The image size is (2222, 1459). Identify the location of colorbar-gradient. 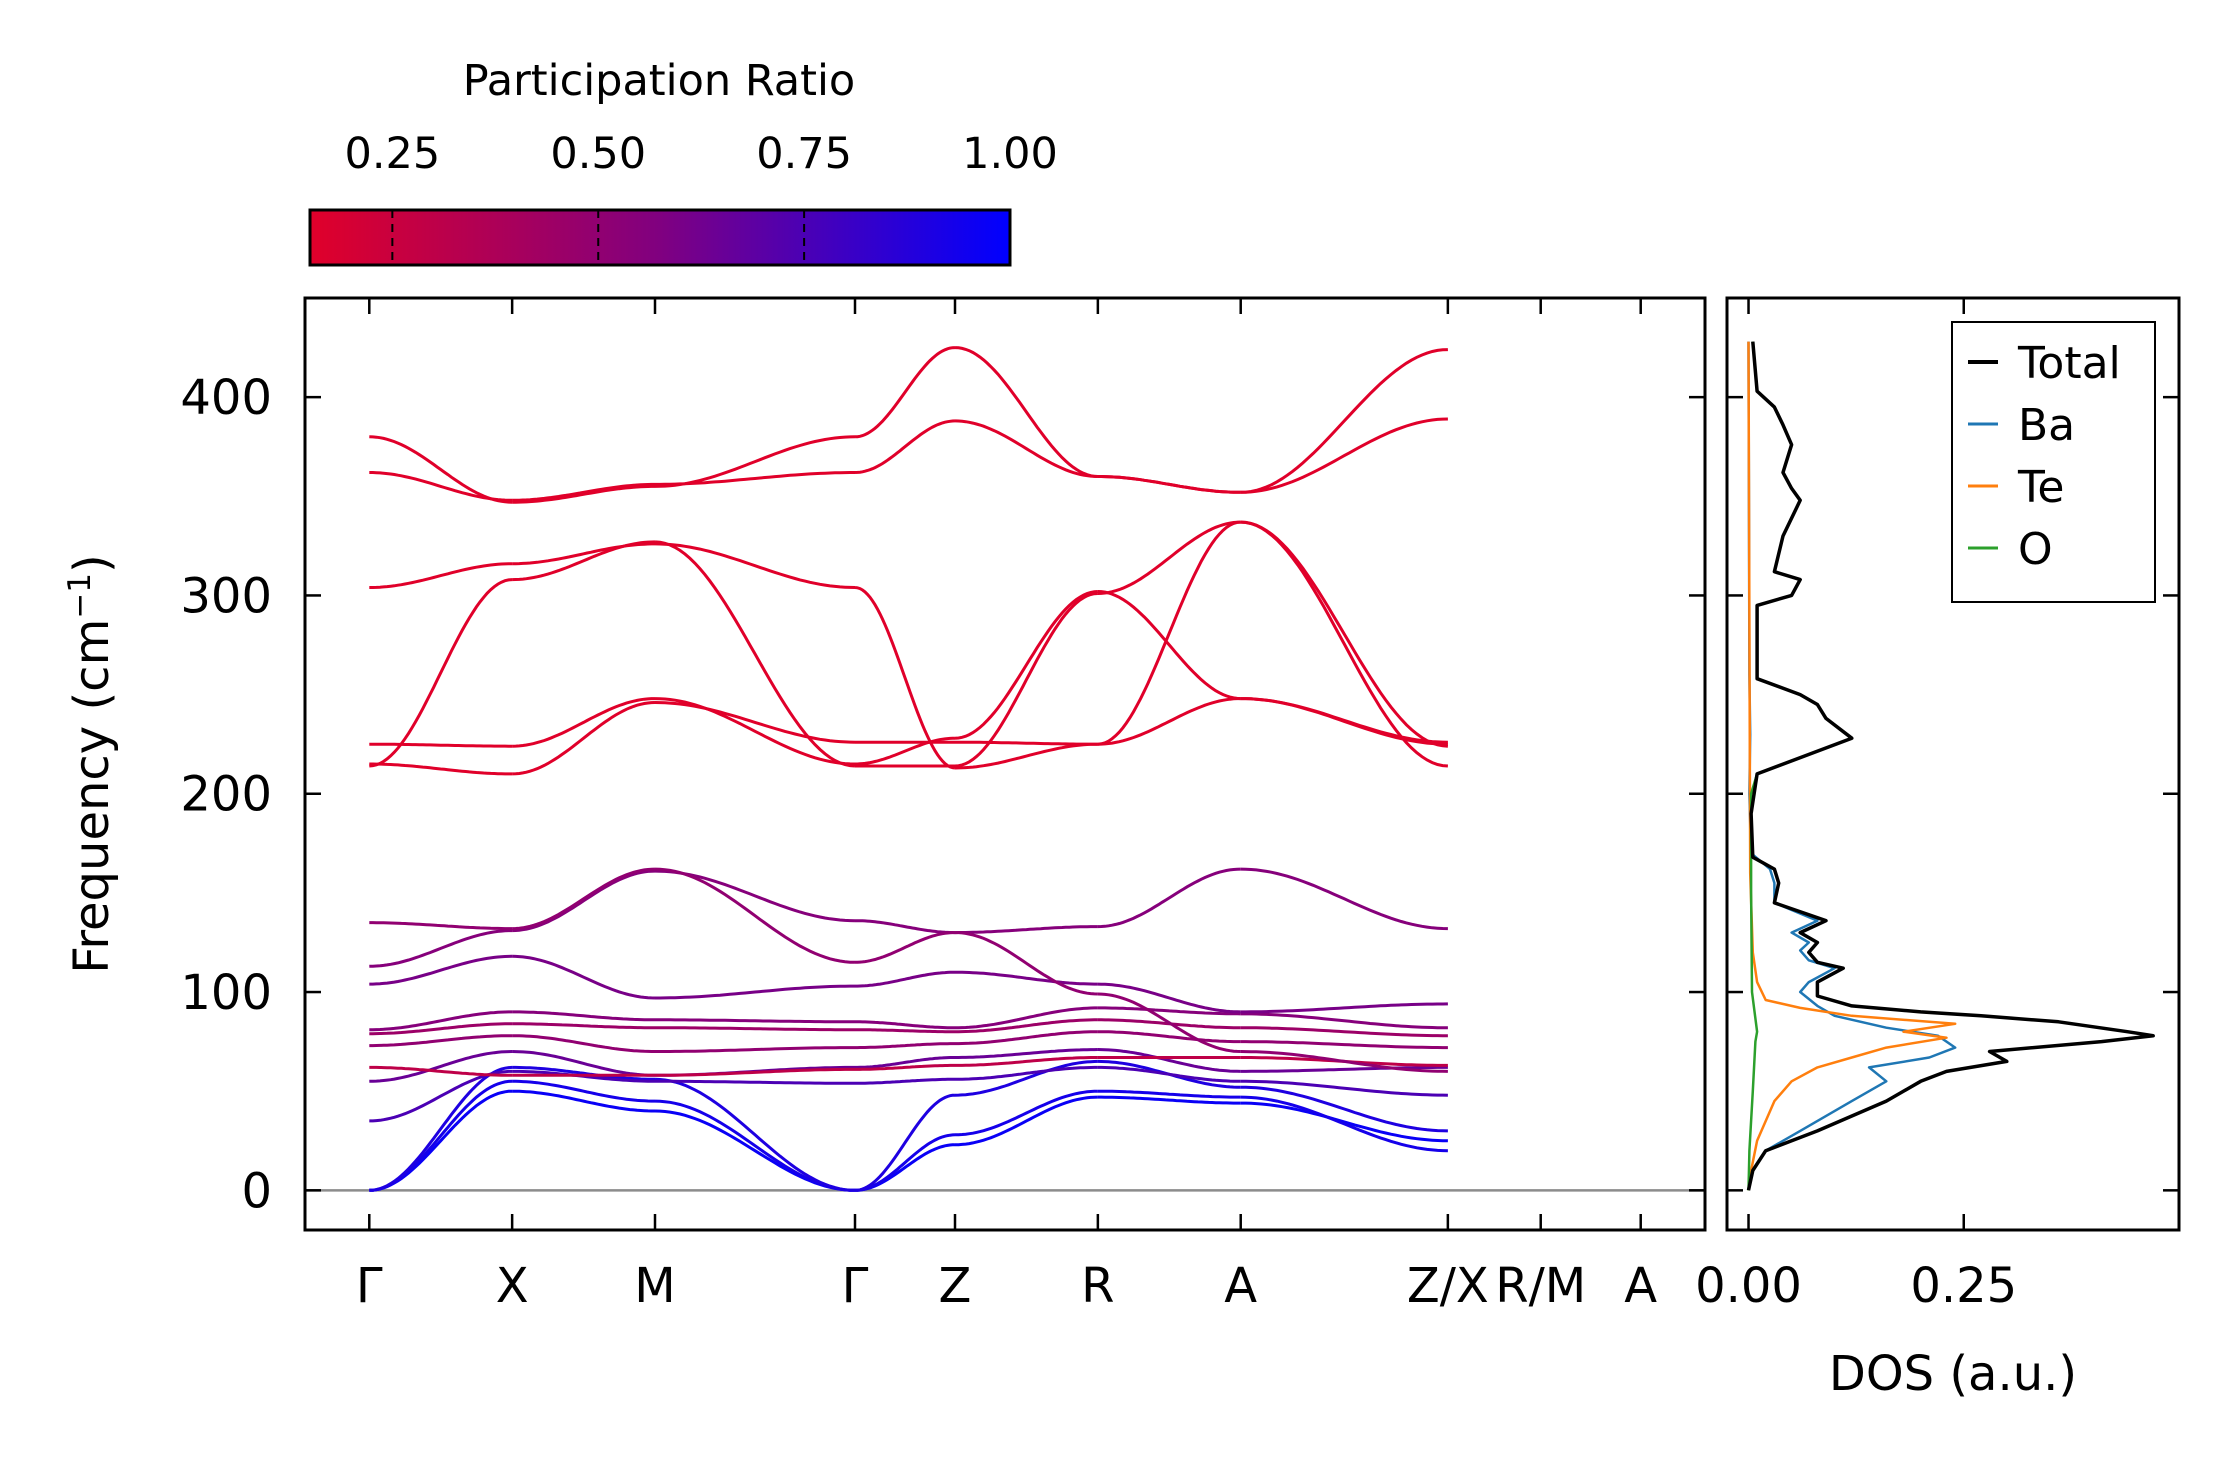
(660, 237).